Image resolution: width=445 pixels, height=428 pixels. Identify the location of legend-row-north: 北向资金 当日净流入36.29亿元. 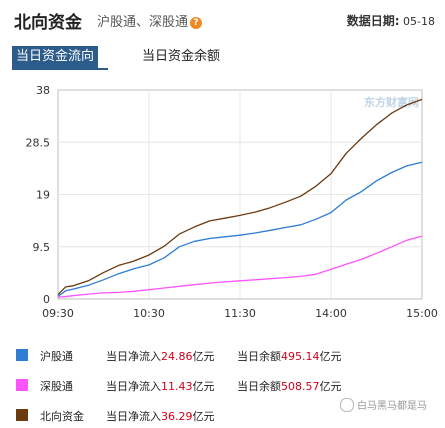
(222, 415).